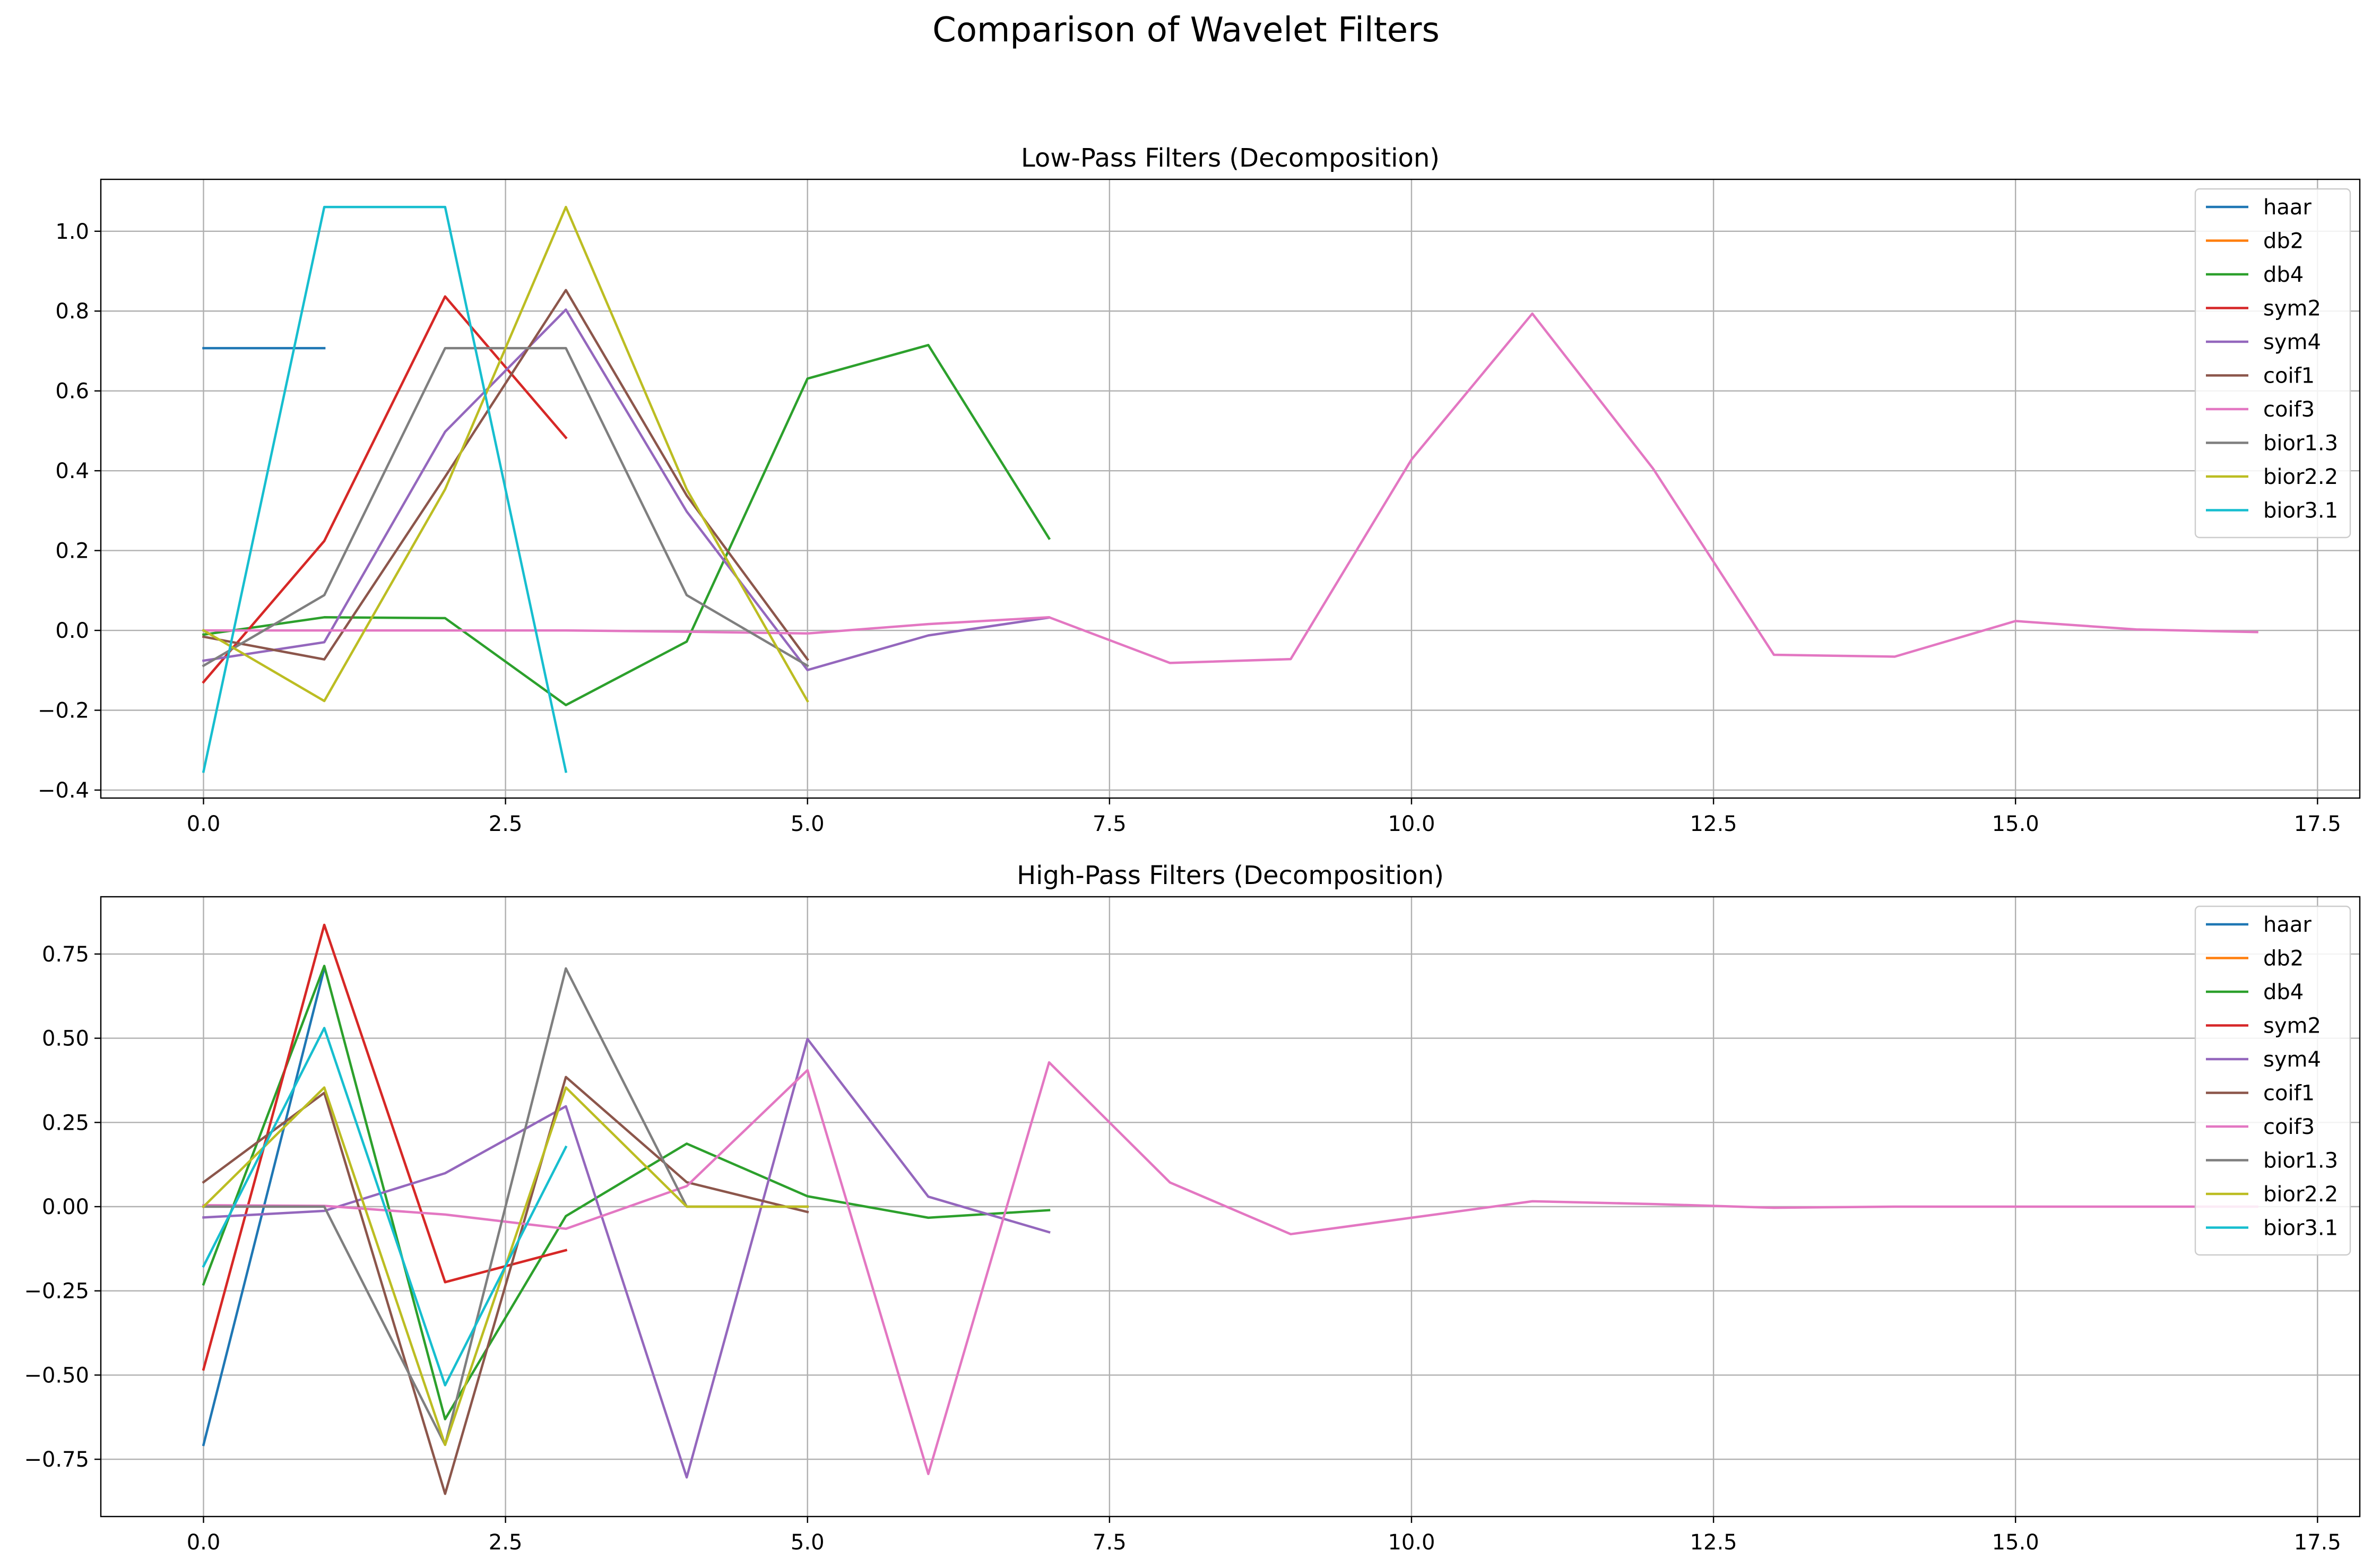 The width and height of the screenshot is (2372, 1568). I want to click on y-tick-label: 0.00, so click(65, 1207).